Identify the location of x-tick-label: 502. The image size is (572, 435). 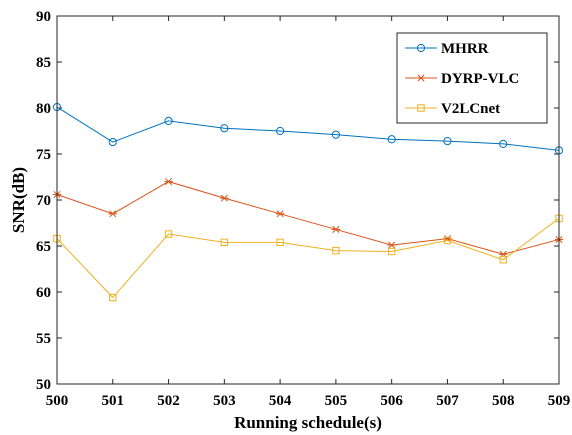
(168, 401).